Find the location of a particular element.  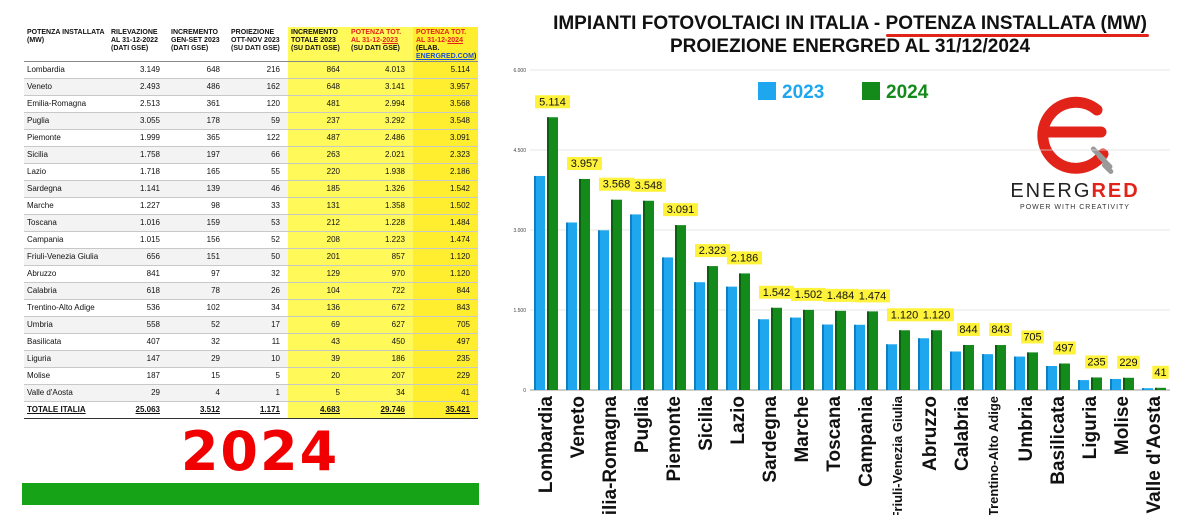

logo-text-red: RED is located at coordinates (1115, 191).